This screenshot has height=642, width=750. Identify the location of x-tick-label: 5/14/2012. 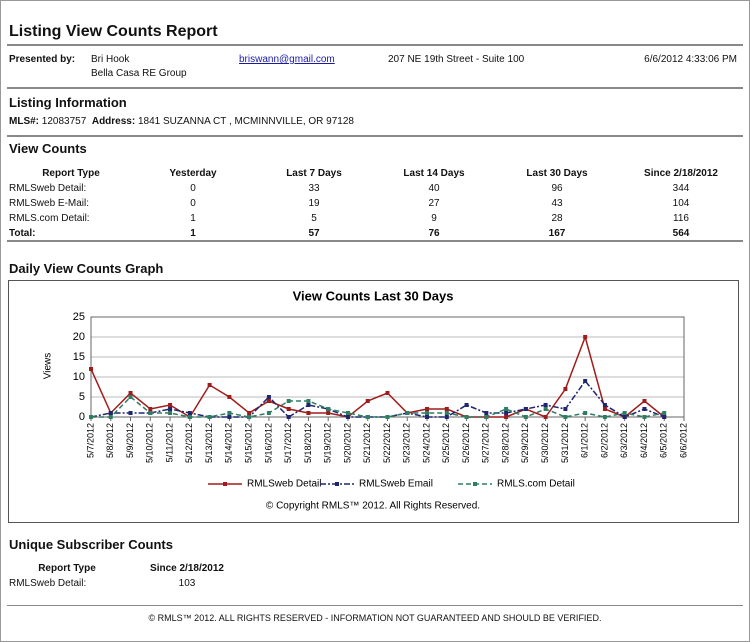
(229, 443).